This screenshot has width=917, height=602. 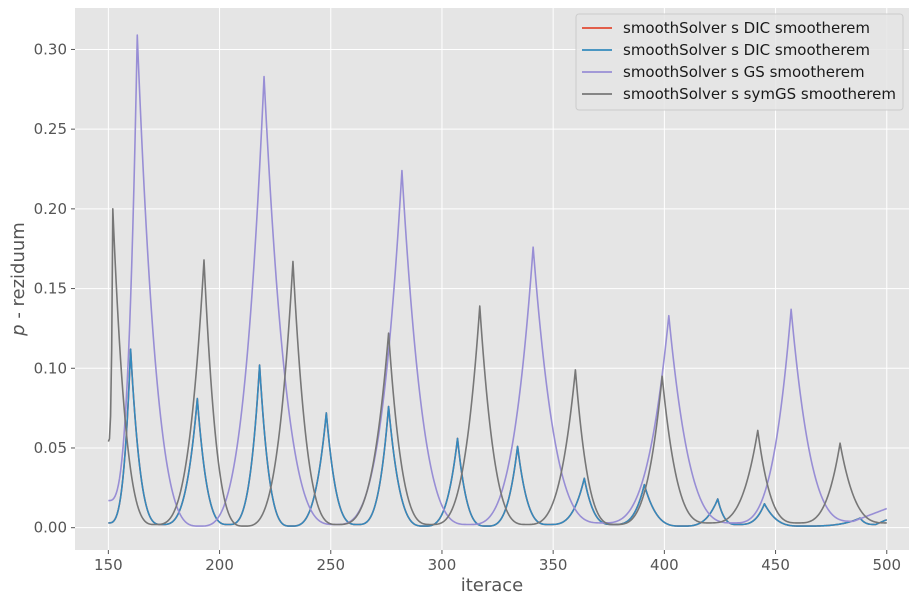 I want to click on y-axis-label-italic: p, so click(x=18, y=330).